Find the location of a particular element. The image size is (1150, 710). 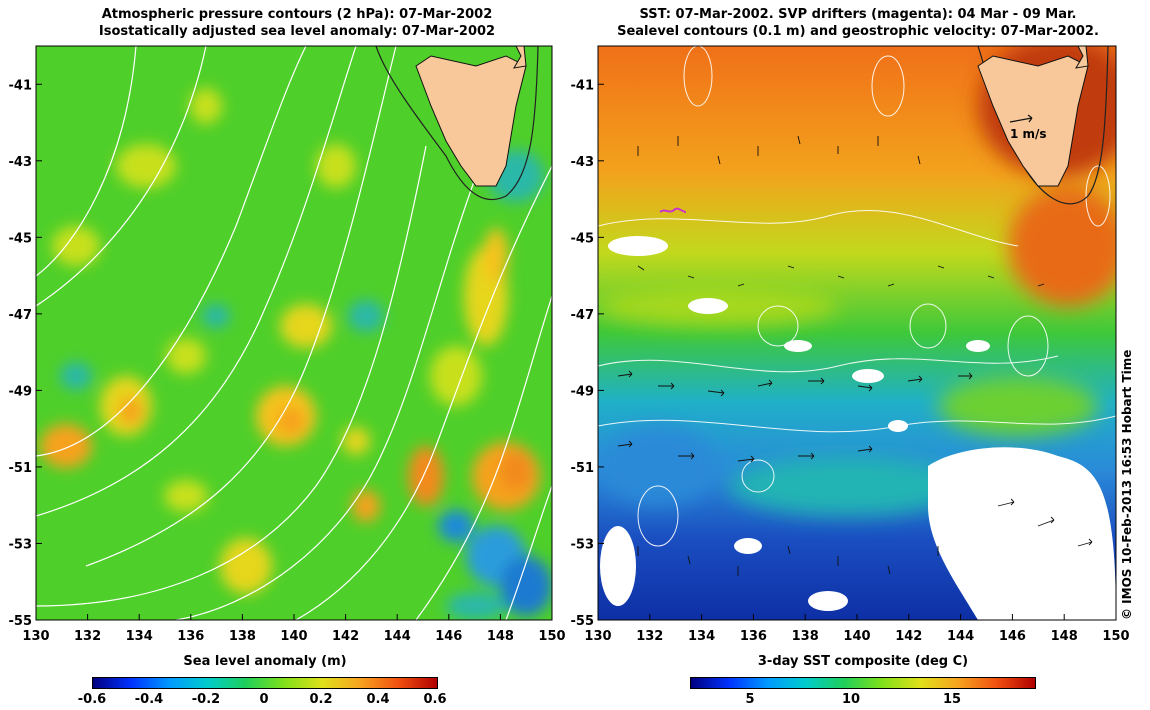

sst-tick: 10 is located at coordinates (851, 699).